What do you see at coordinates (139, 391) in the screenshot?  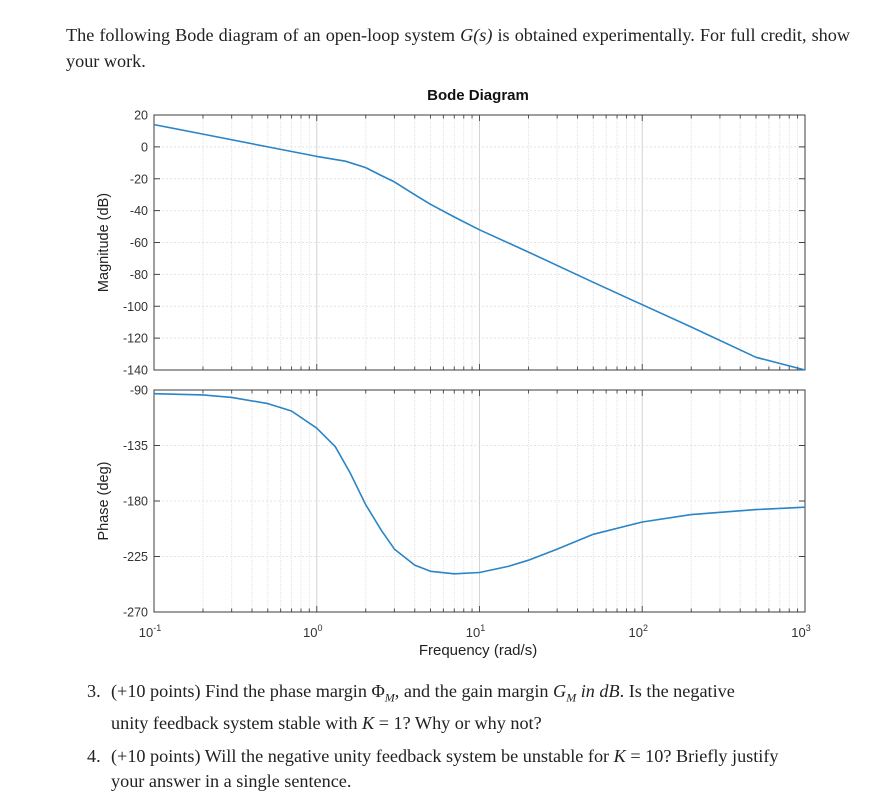 I see `y-tick-label: -90` at bounding box center [139, 391].